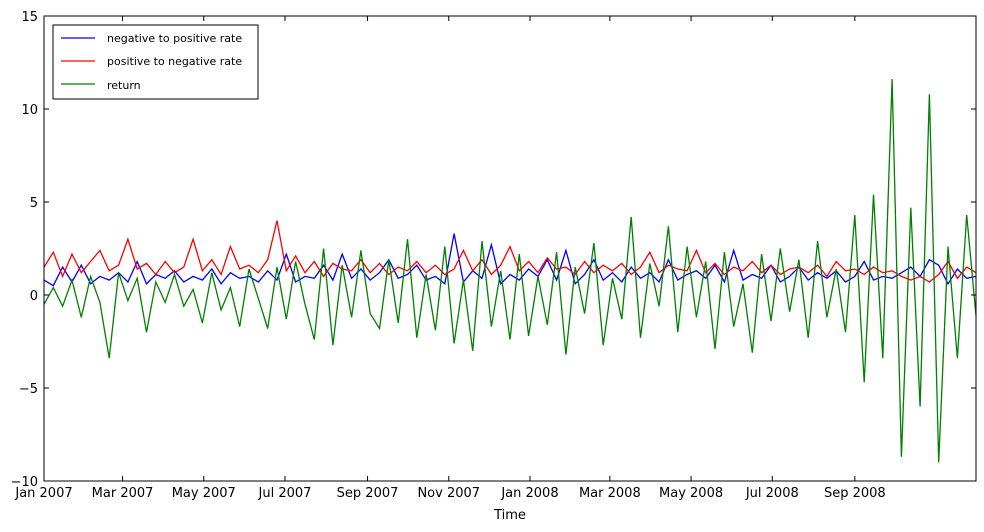 Image resolution: width=984 pixels, height=532 pixels. I want to click on x-tick-label: Jul 2008, so click(772, 493).